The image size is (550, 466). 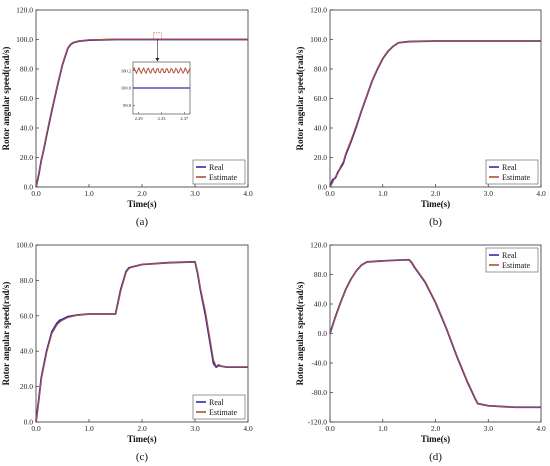 I want to click on panel-label: (c), so click(x=142, y=457).